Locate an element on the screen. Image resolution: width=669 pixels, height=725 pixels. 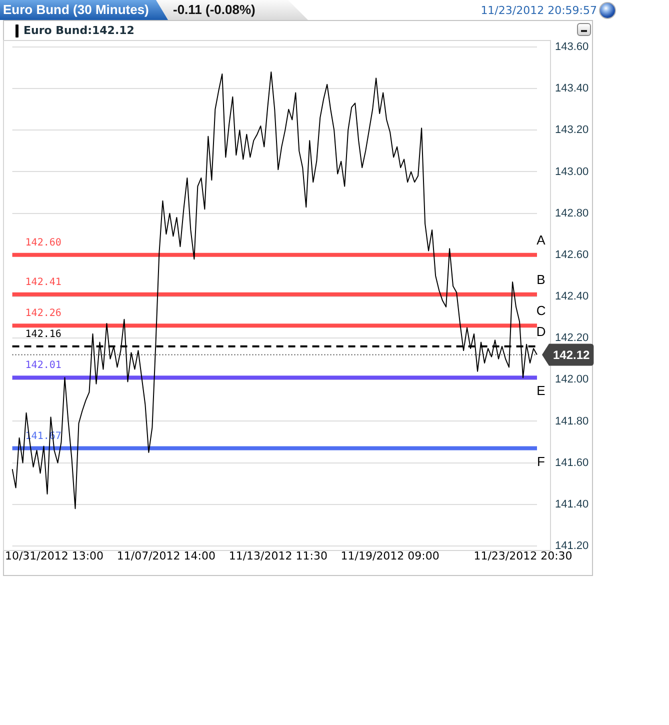
y-tick-label: 143.00 is located at coordinates (572, 172).